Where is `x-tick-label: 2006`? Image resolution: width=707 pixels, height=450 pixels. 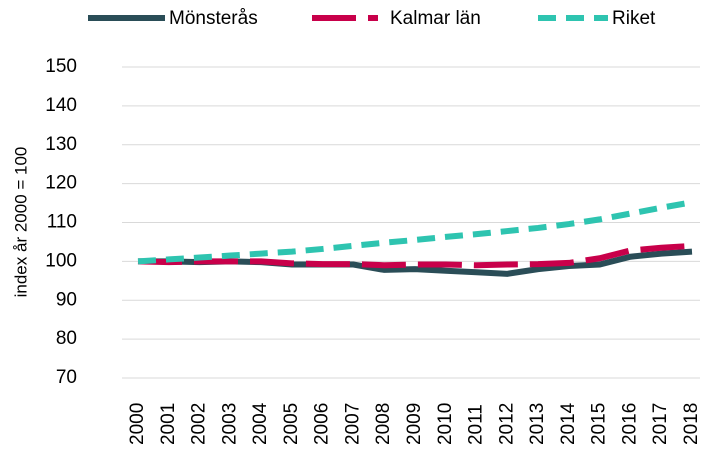
x-tick-label: 2006 is located at coordinates (322, 424).